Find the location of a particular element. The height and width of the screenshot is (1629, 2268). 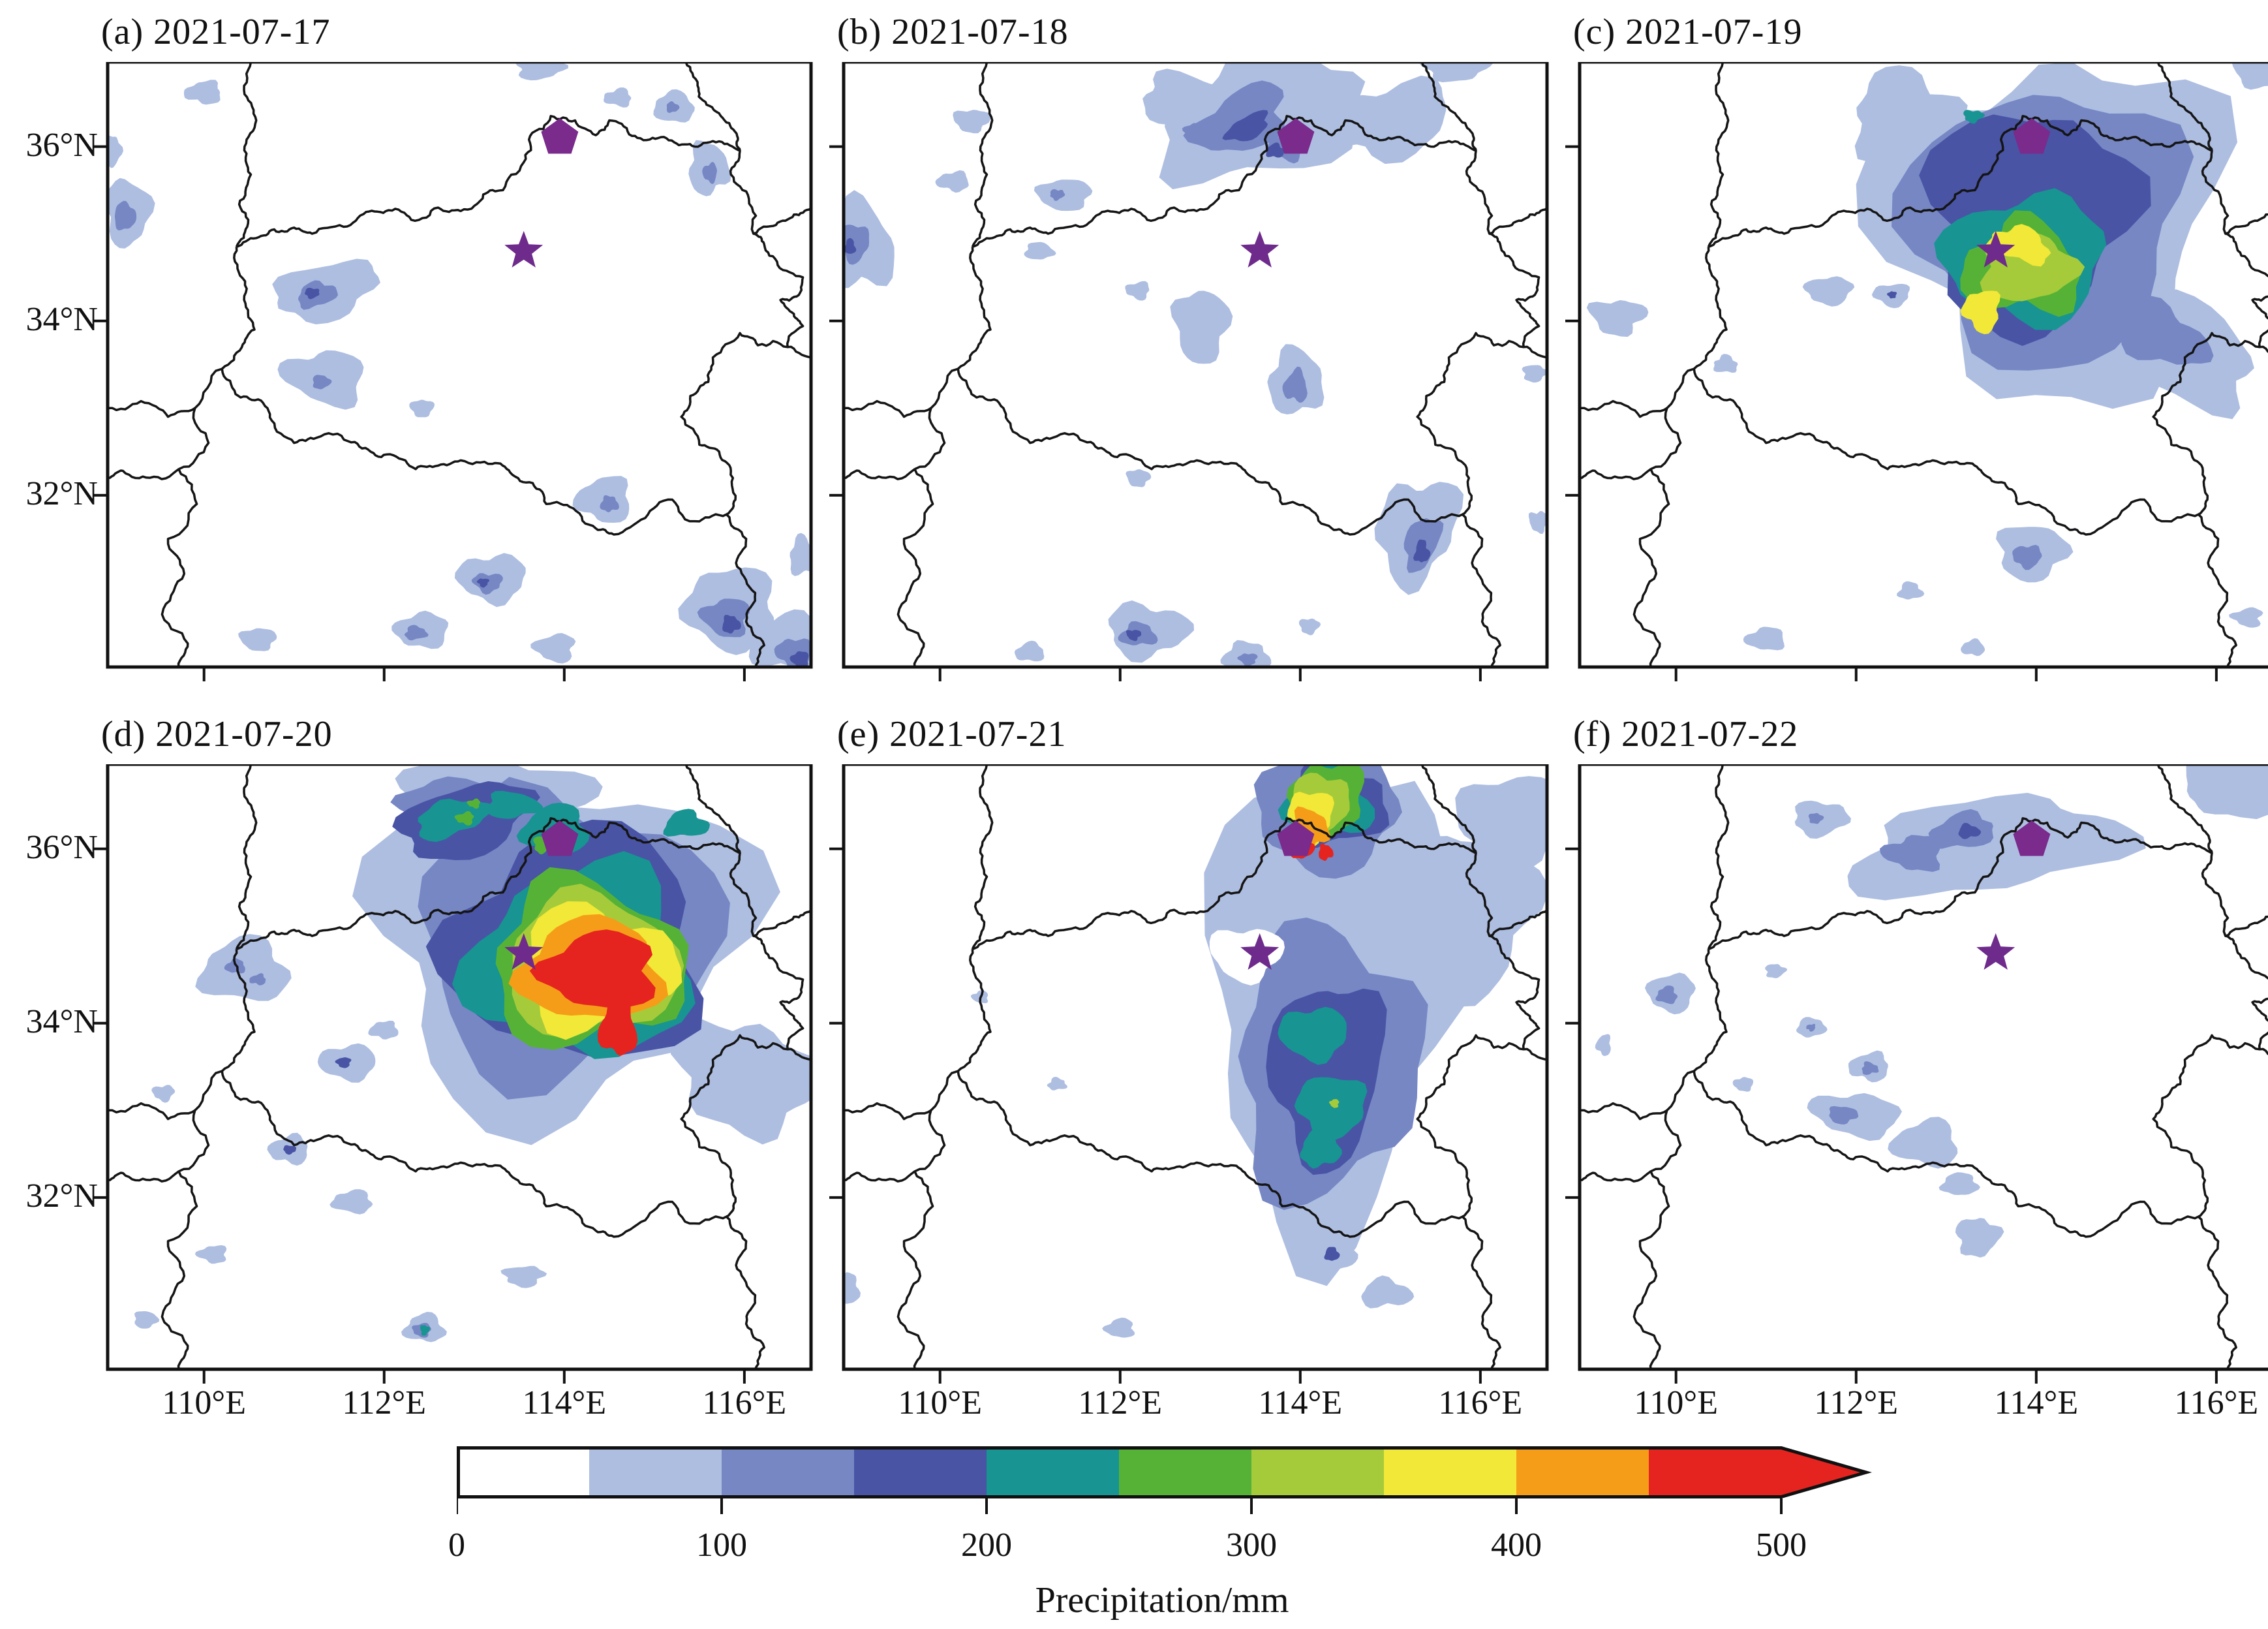

precipitation-contours-a is located at coordinates (460, 364).